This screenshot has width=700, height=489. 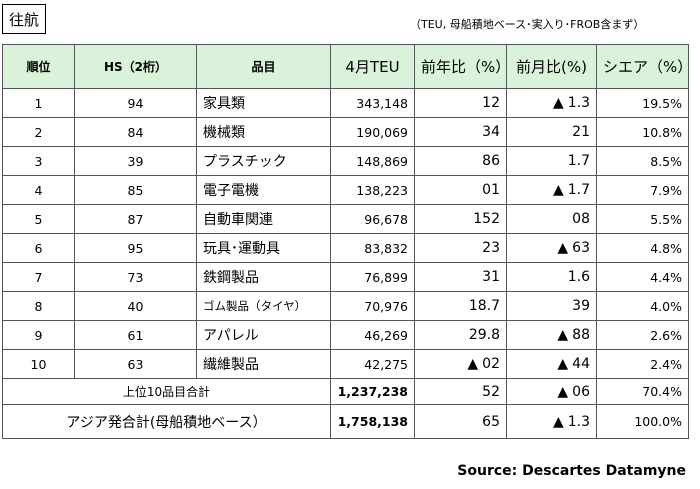 I want to click on cell-rank: 7, so click(x=38, y=277).